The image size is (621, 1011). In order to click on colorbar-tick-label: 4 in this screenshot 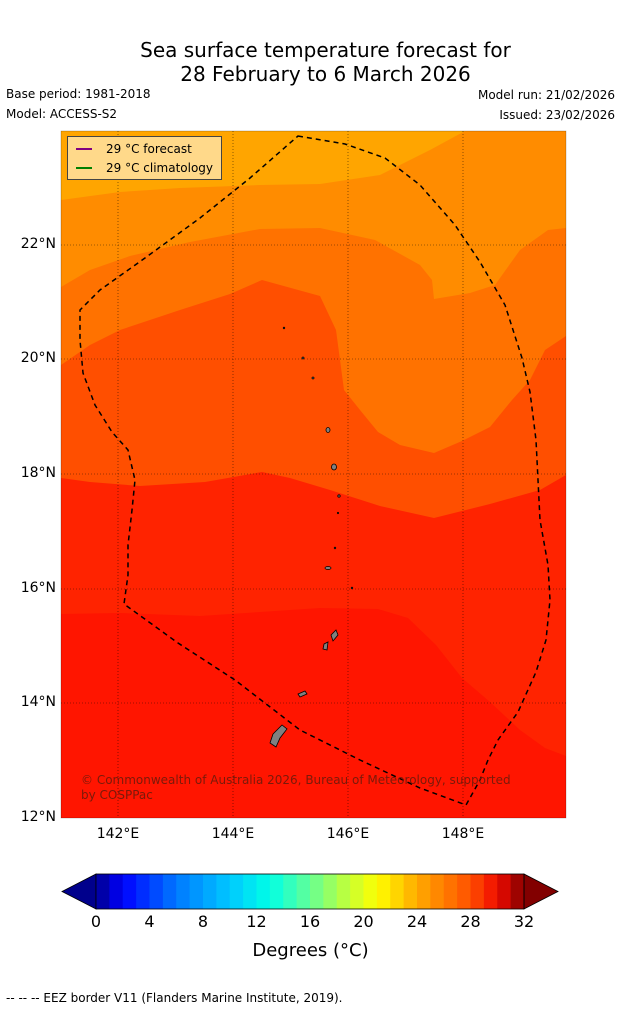, I will do `click(149, 921)`.